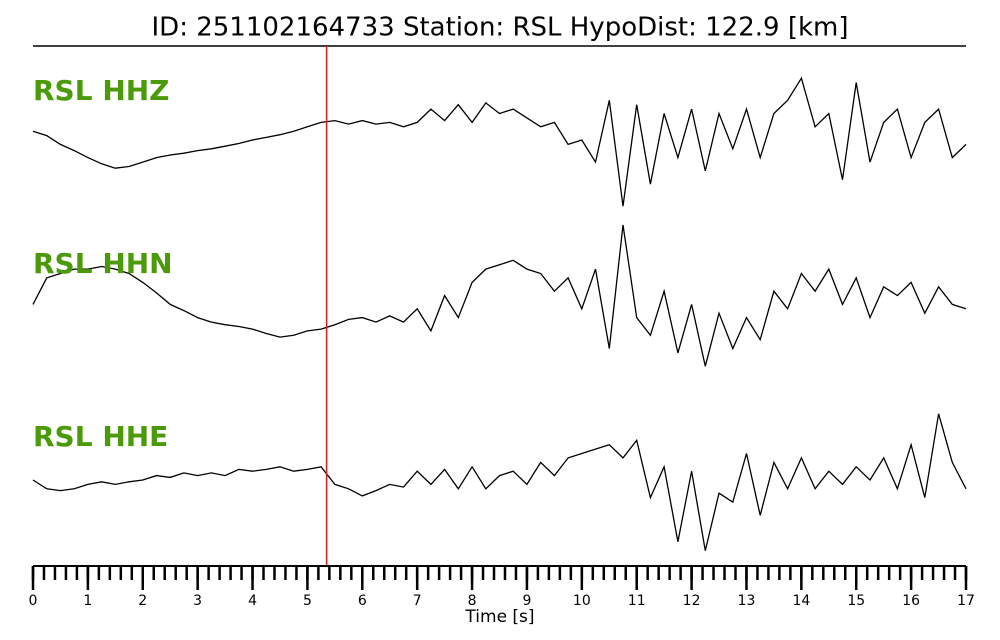 The height and width of the screenshot is (640, 1000). Describe the element at coordinates (747, 601) in the screenshot. I see `x-tick-label: 13` at that location.